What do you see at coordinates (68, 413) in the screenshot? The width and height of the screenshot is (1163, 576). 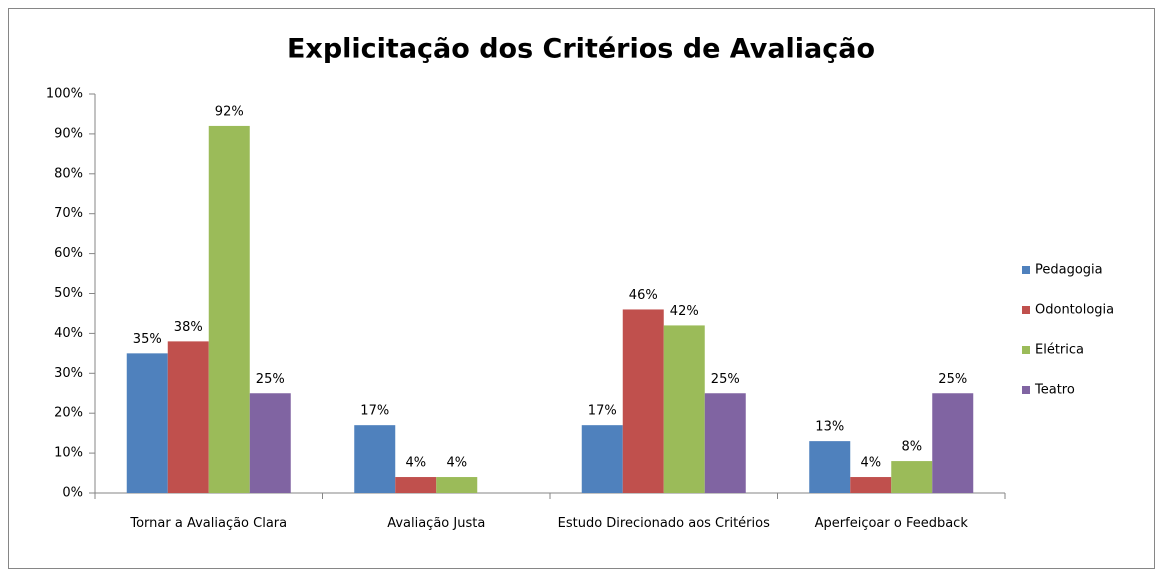 I see `y-tick-label: 20%` at bounding box center [68, 413].